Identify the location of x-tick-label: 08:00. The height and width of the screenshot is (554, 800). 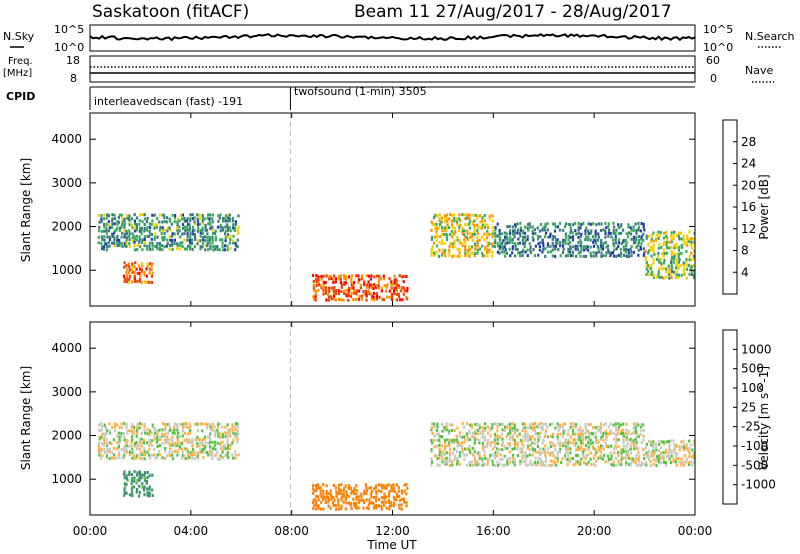
(291, 531).